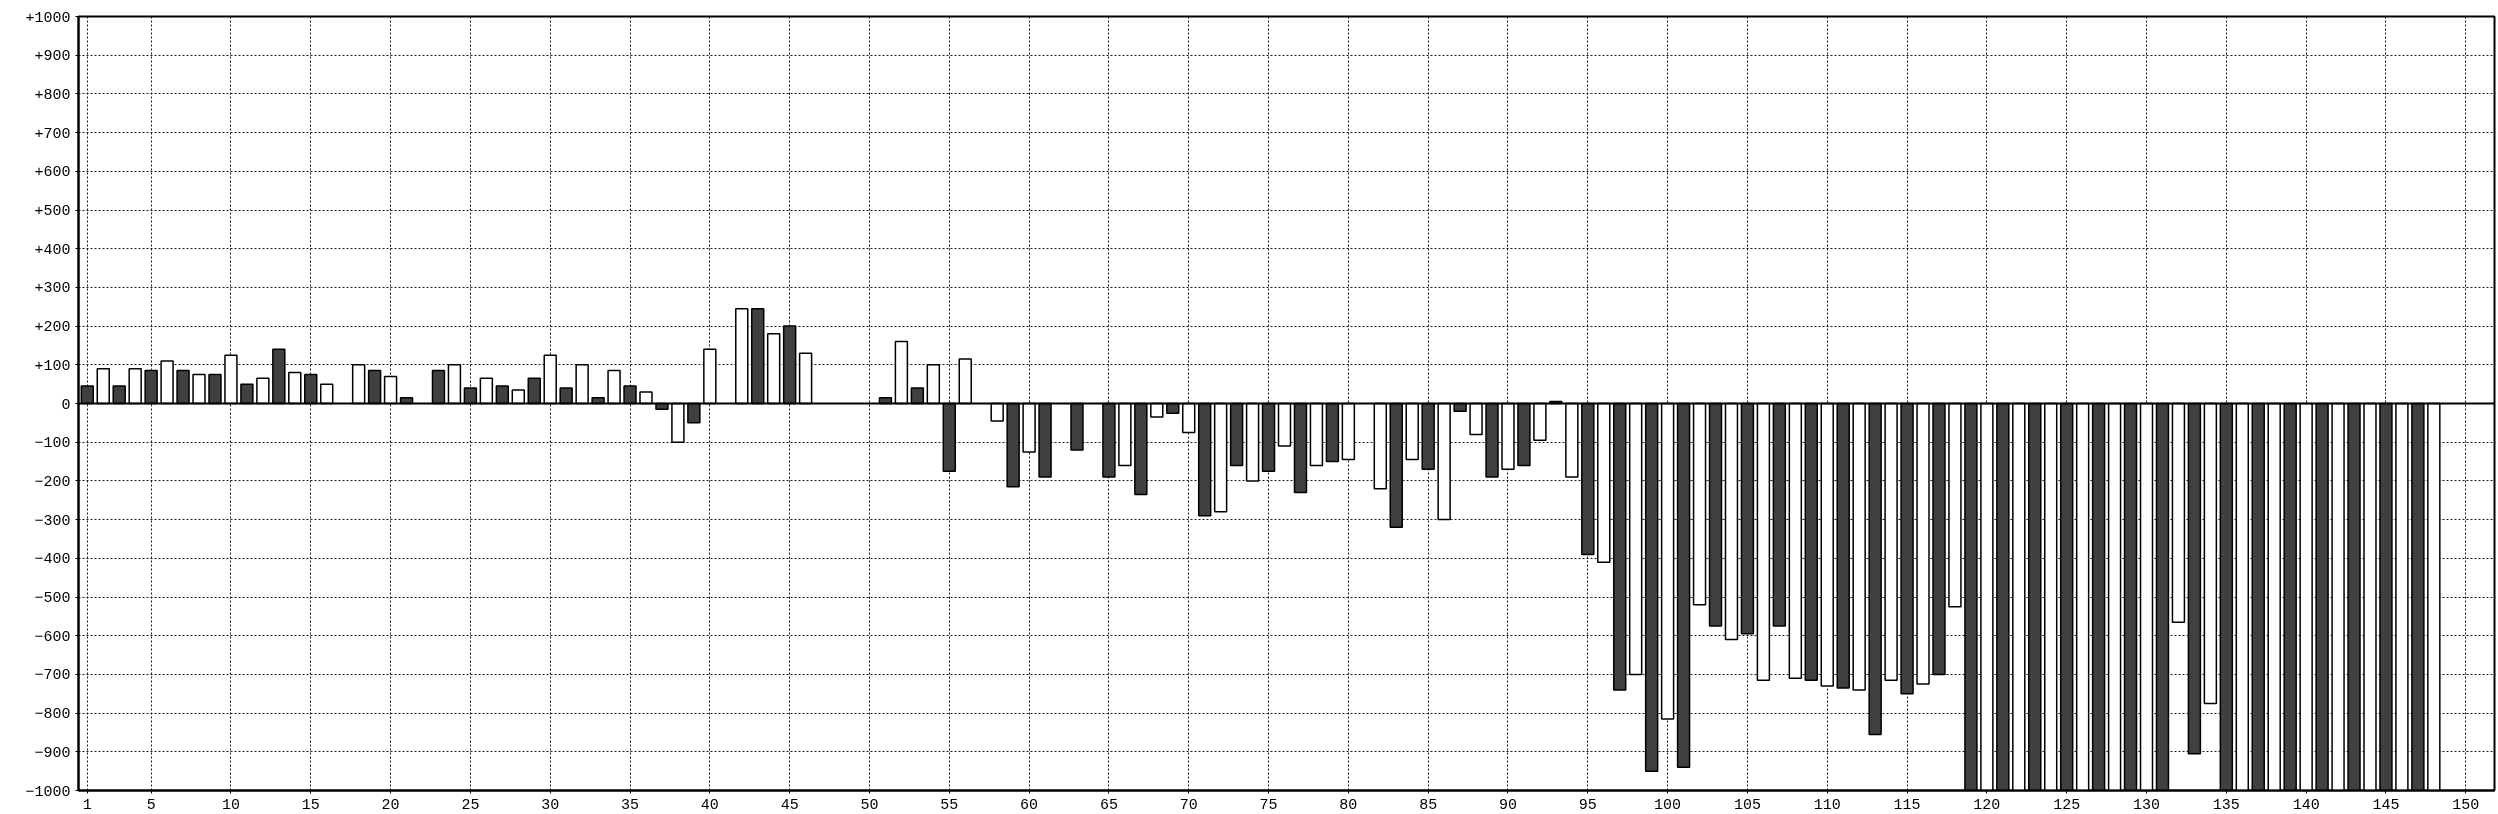  I want to click on x-tick-label: 75, so click(1268, 805).